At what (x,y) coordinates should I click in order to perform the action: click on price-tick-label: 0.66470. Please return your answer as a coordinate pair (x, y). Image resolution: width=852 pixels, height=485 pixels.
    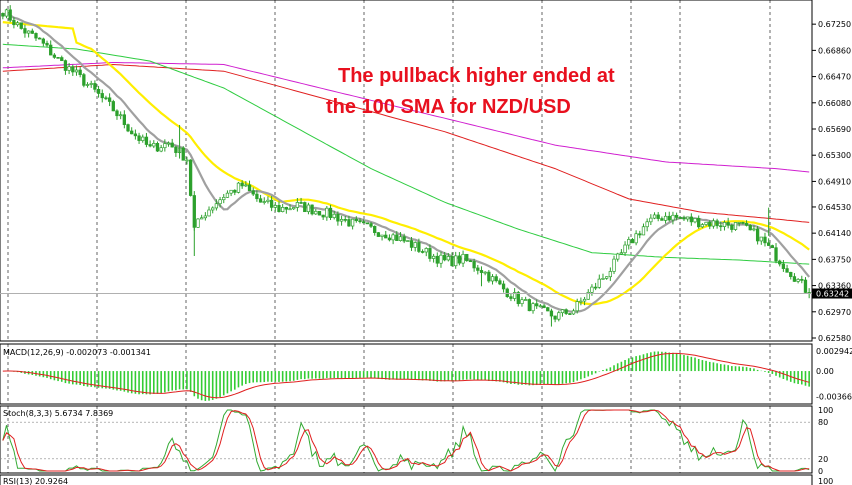
    Looking at the image, I should click on (834, 77).